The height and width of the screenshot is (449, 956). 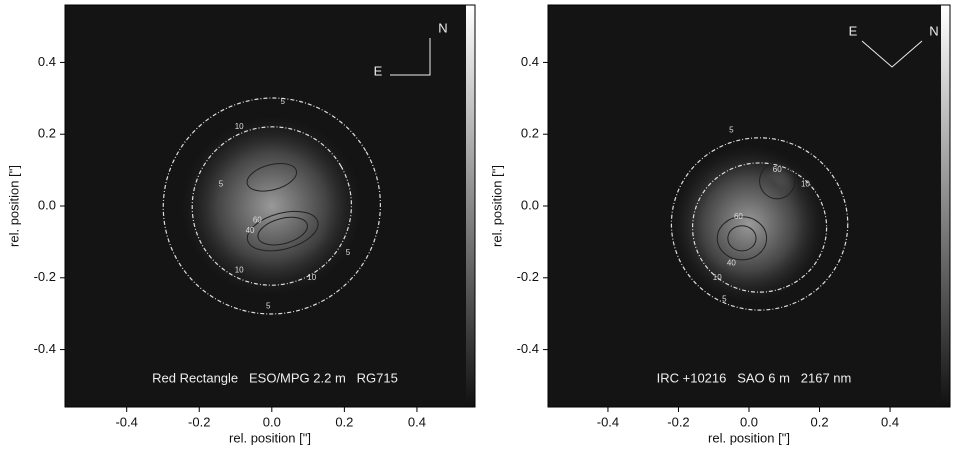 What do you see at coordinates (275, 377) in the screenshot?
I see `annotation: Red Rectangle ESO/MPG 2.2 m RG715` at bounding box center [275, 377].